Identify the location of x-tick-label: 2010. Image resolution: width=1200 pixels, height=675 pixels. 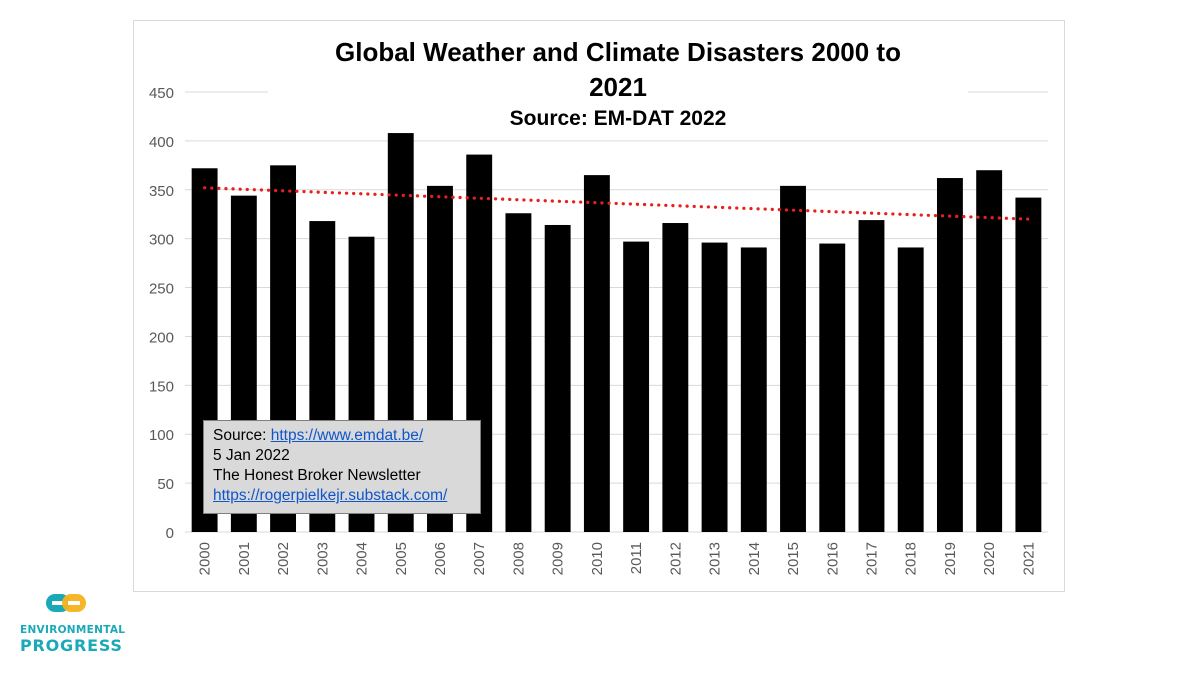
(597, 558).